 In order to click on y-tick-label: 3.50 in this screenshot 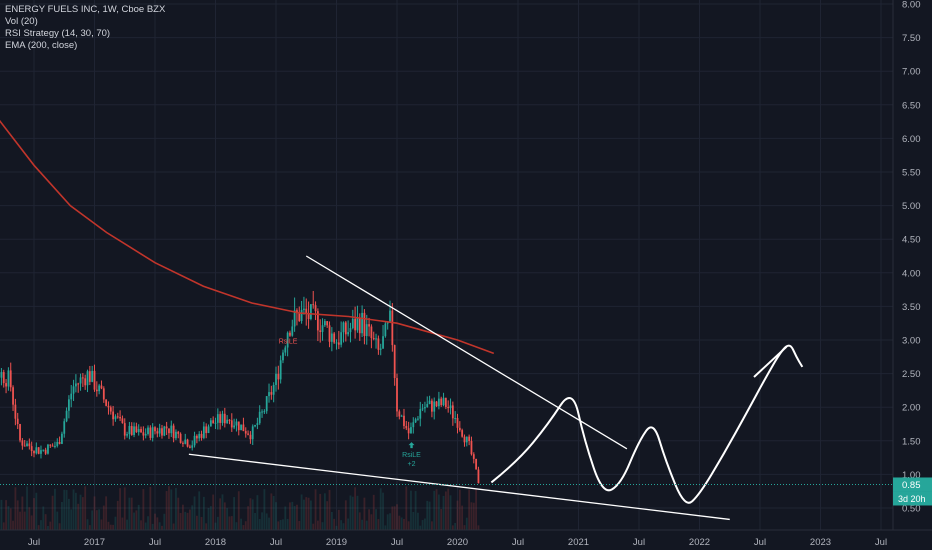, I will do `click(911, 307)`.